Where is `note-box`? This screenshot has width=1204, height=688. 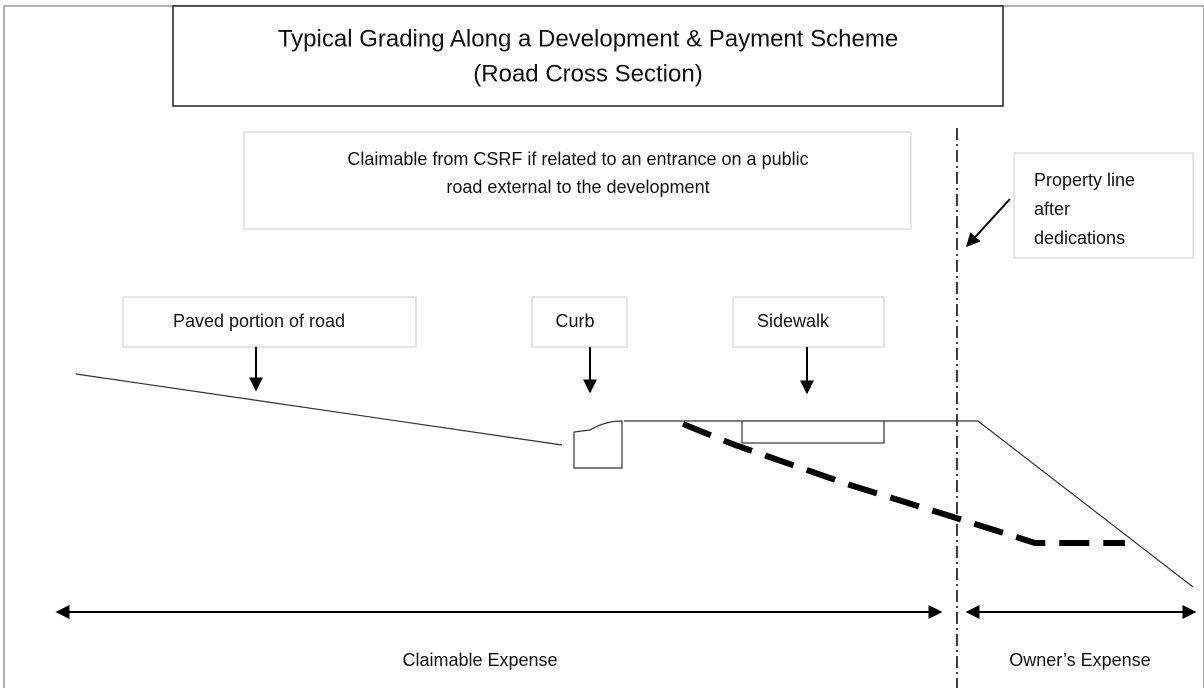
note-box is located at coordinates (577, 180).